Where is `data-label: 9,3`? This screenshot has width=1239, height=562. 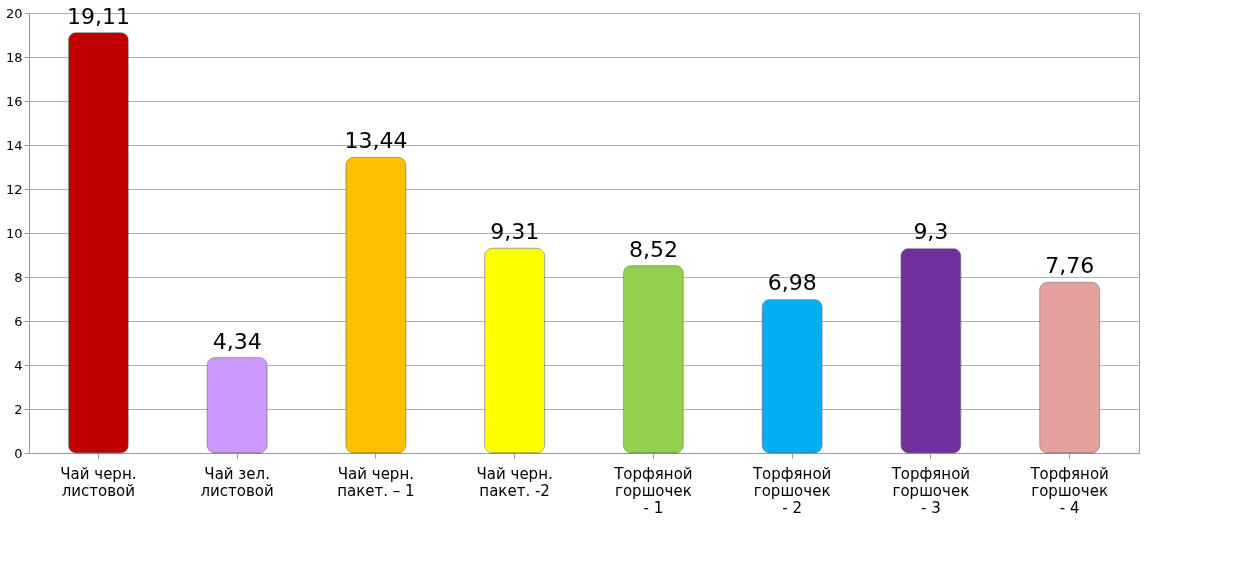 data-label: 9,3 is located at coordinates (931, 232).